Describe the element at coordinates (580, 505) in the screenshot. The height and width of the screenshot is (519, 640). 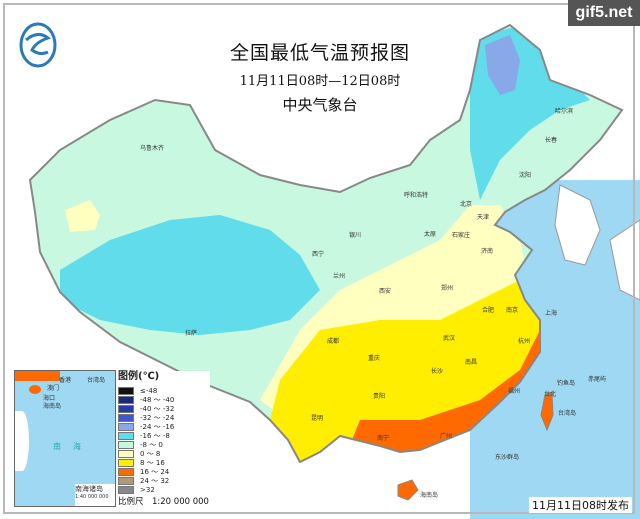
I see `publish-time: 11月11日08时发布` at that location.